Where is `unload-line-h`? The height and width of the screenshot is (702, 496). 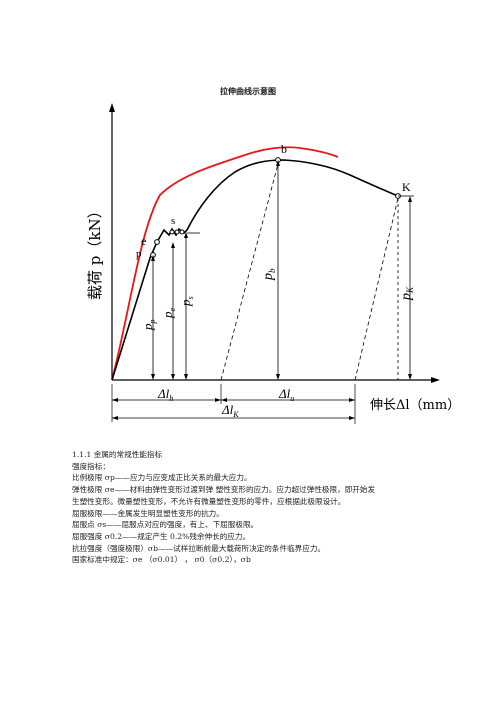 unload-line-h is located at coordinates (249, 272).